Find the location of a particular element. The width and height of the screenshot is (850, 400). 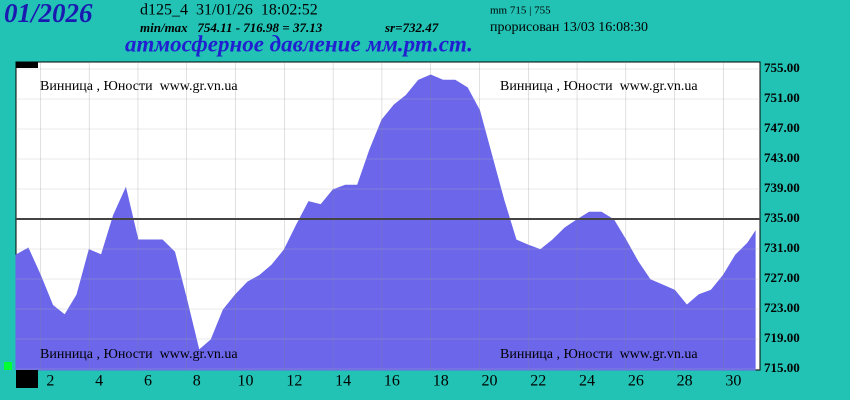

x-tick-label: 6 is located at coordinates (148, 381).